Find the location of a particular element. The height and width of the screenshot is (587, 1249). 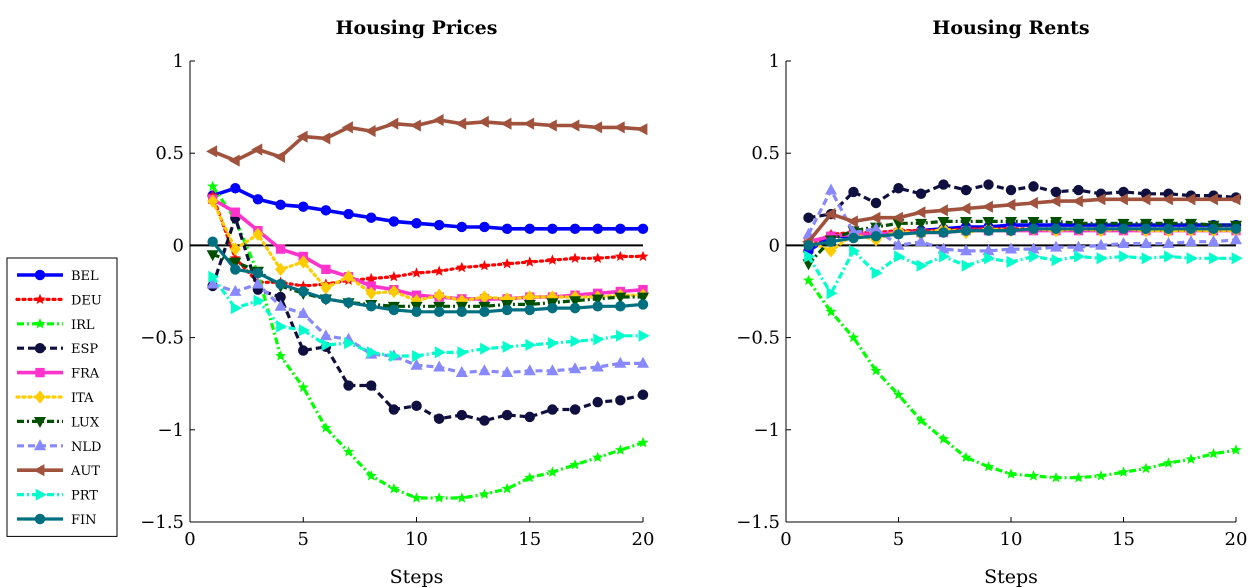

series-irl is located at coordinates (1022, 378).